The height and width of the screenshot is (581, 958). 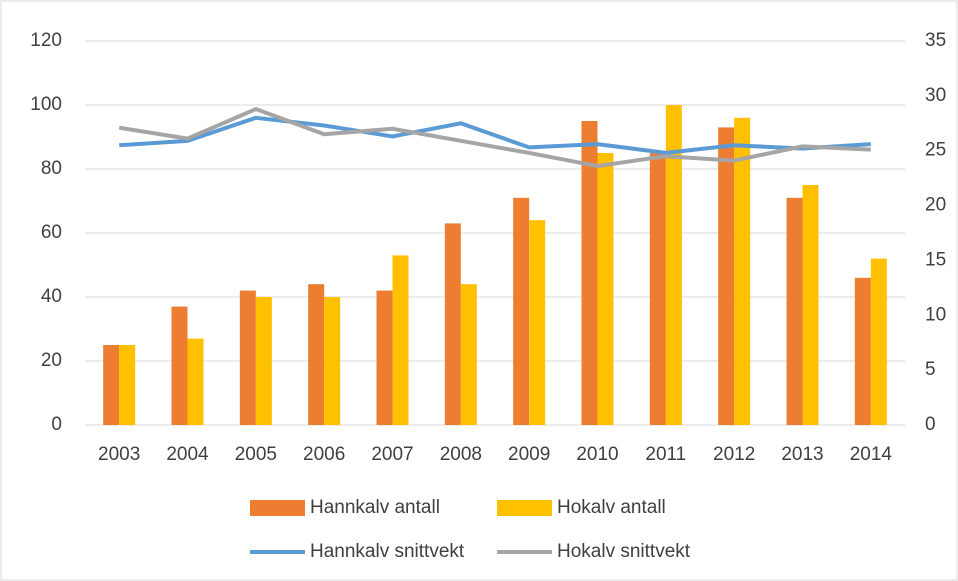 What do you see at coordinates (387, 551) in the screenshot?
I see `legend-label: Hannkalv snittvekt` at bounding box center [387, 551].